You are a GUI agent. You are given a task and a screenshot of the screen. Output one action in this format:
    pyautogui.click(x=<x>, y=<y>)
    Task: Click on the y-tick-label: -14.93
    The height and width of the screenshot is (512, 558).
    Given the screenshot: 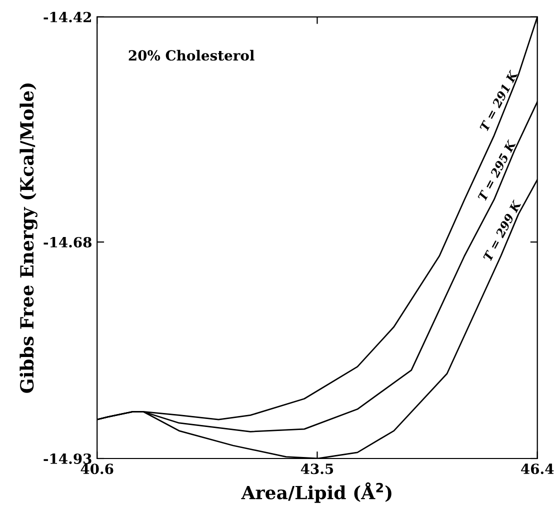 What is the action you would take?
    pyautogui.click(x=68, y=458)
    